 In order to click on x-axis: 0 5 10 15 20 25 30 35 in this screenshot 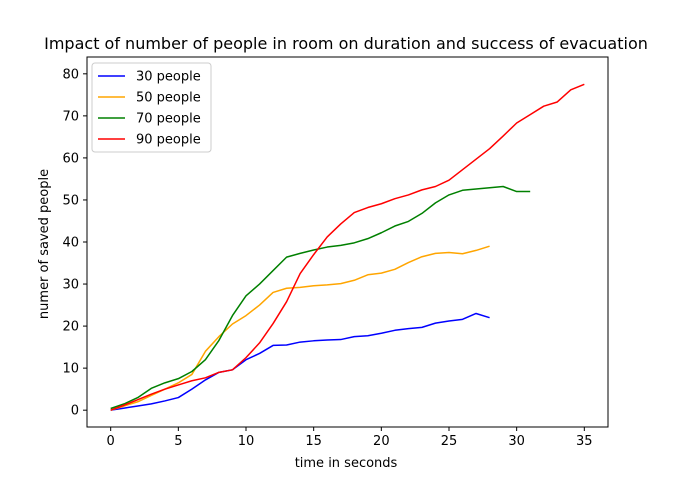, I will do `click(350, 438)`.